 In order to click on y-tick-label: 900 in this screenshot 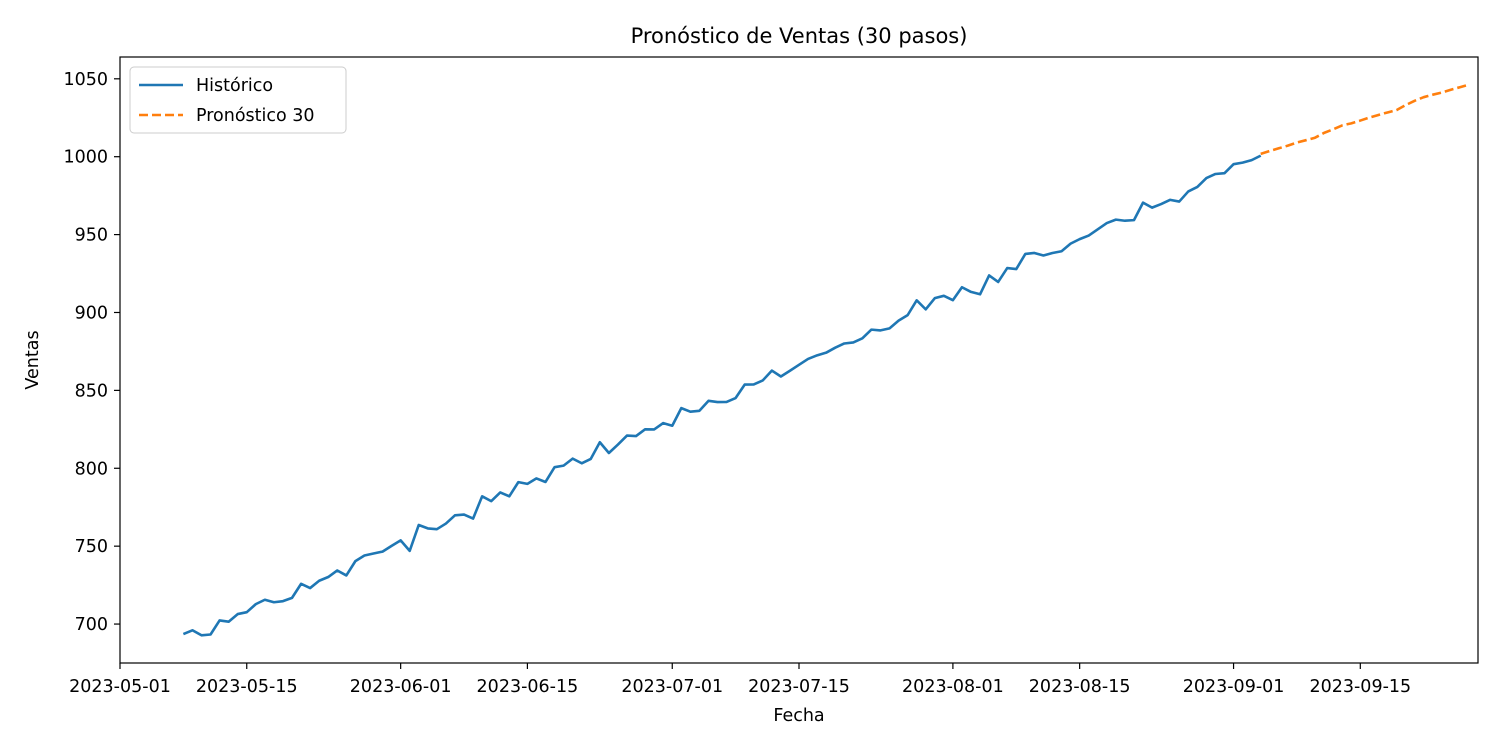, I will do `click(91, 313)`.